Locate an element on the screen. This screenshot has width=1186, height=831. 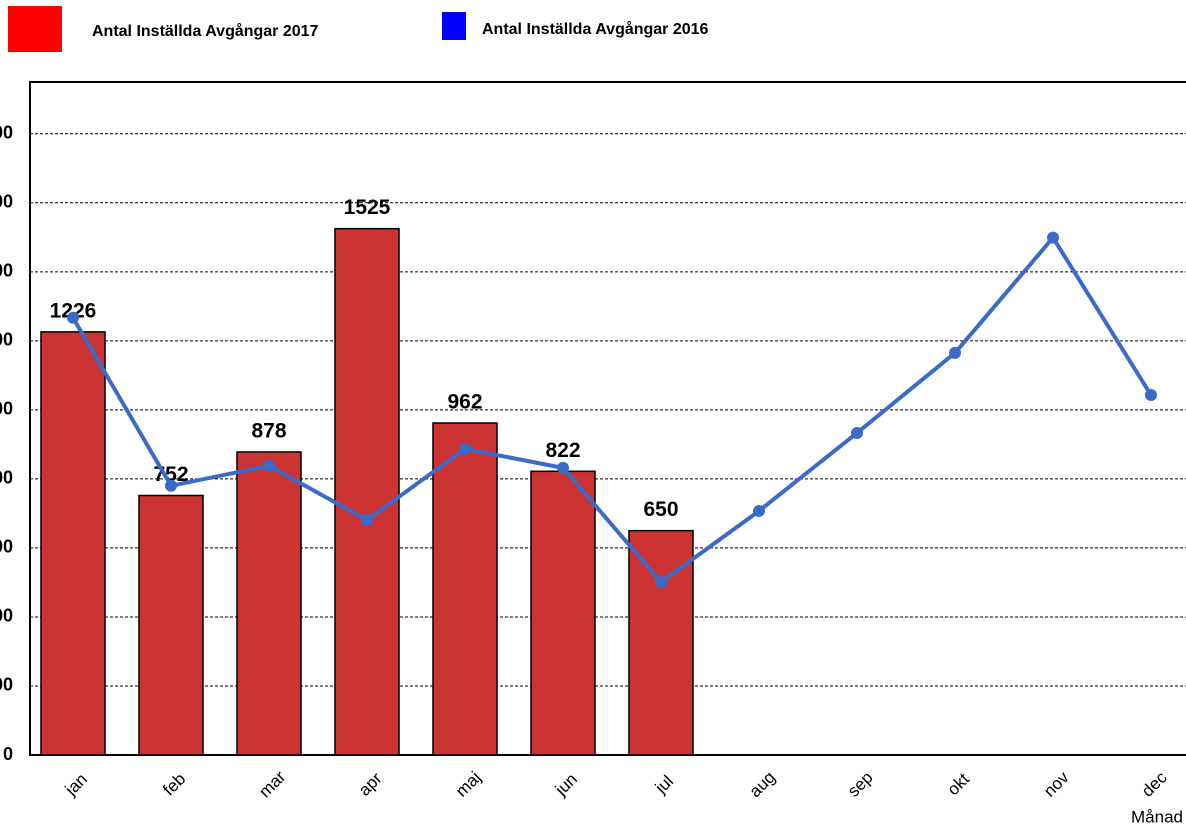
legend-label: Antal Inställda Avgångar 2017 is located at coordinates (205, 31).